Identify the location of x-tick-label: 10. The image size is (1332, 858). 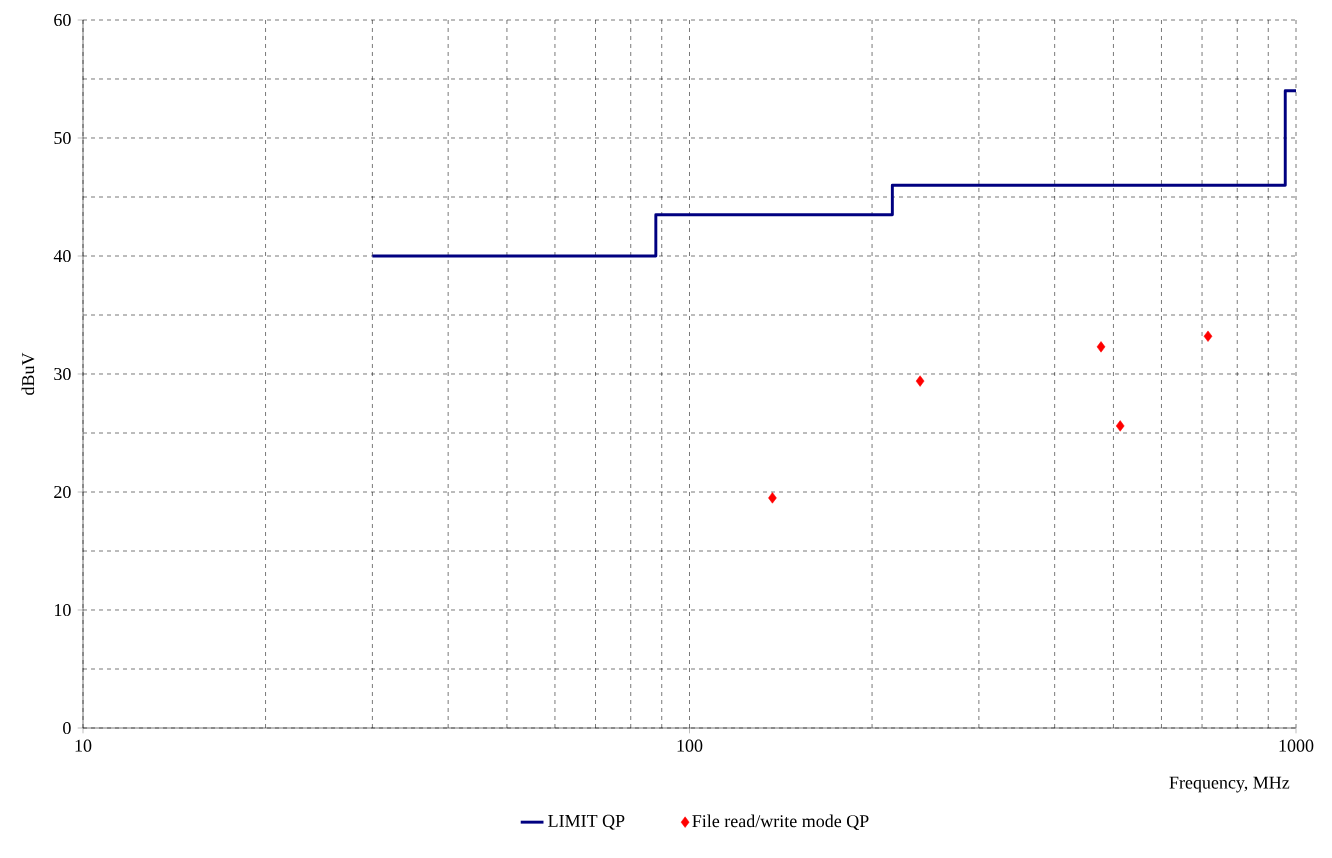
(83, 745).